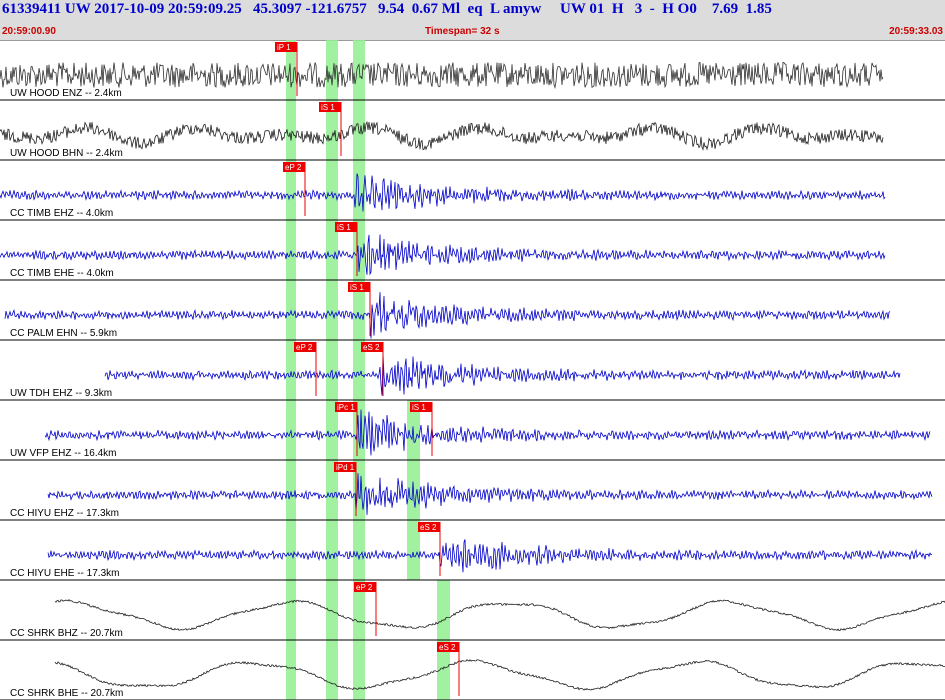 This screenshot has height=700, width=945. Describe the element at coordinates (29, 31) in the screenshot. I see `start-time-label: 20:59:00.90` at that location.